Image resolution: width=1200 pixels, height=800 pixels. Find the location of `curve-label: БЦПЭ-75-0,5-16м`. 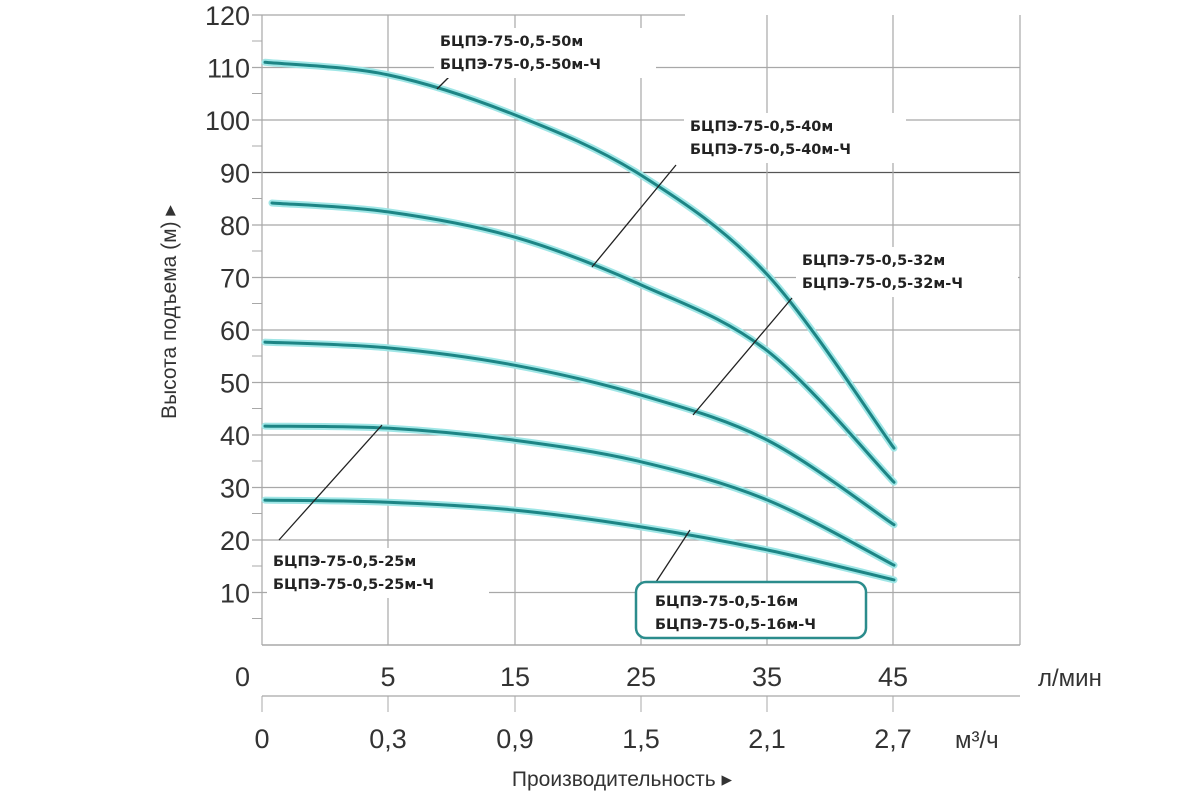

curve-label: БЦПЭ-75-0,5-16м is located at coordinates (726, 602).